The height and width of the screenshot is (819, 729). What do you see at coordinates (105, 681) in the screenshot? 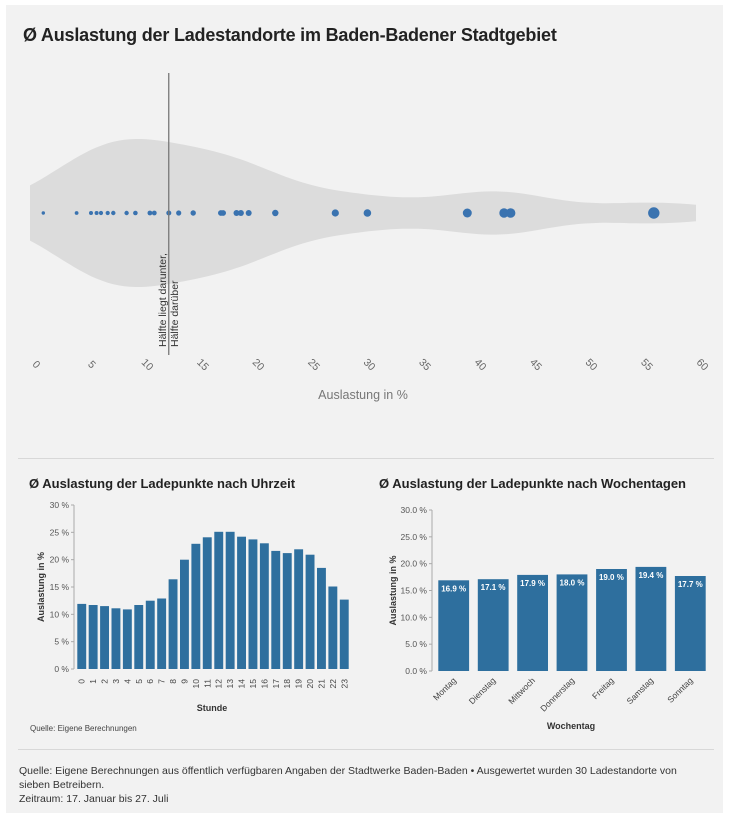
I see `x-tick-label: 2` at bounding box center [105, 681].